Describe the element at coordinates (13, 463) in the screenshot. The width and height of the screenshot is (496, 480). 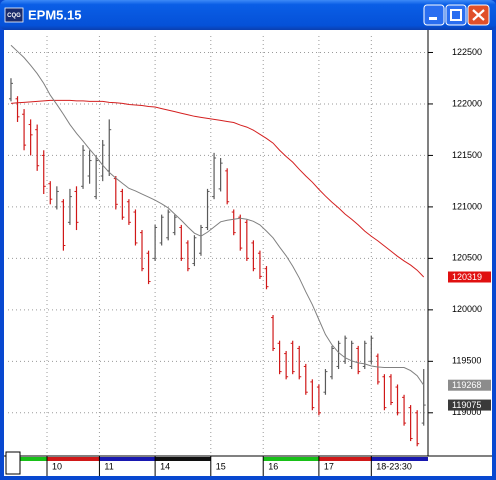
I see `corner-box` at that location.